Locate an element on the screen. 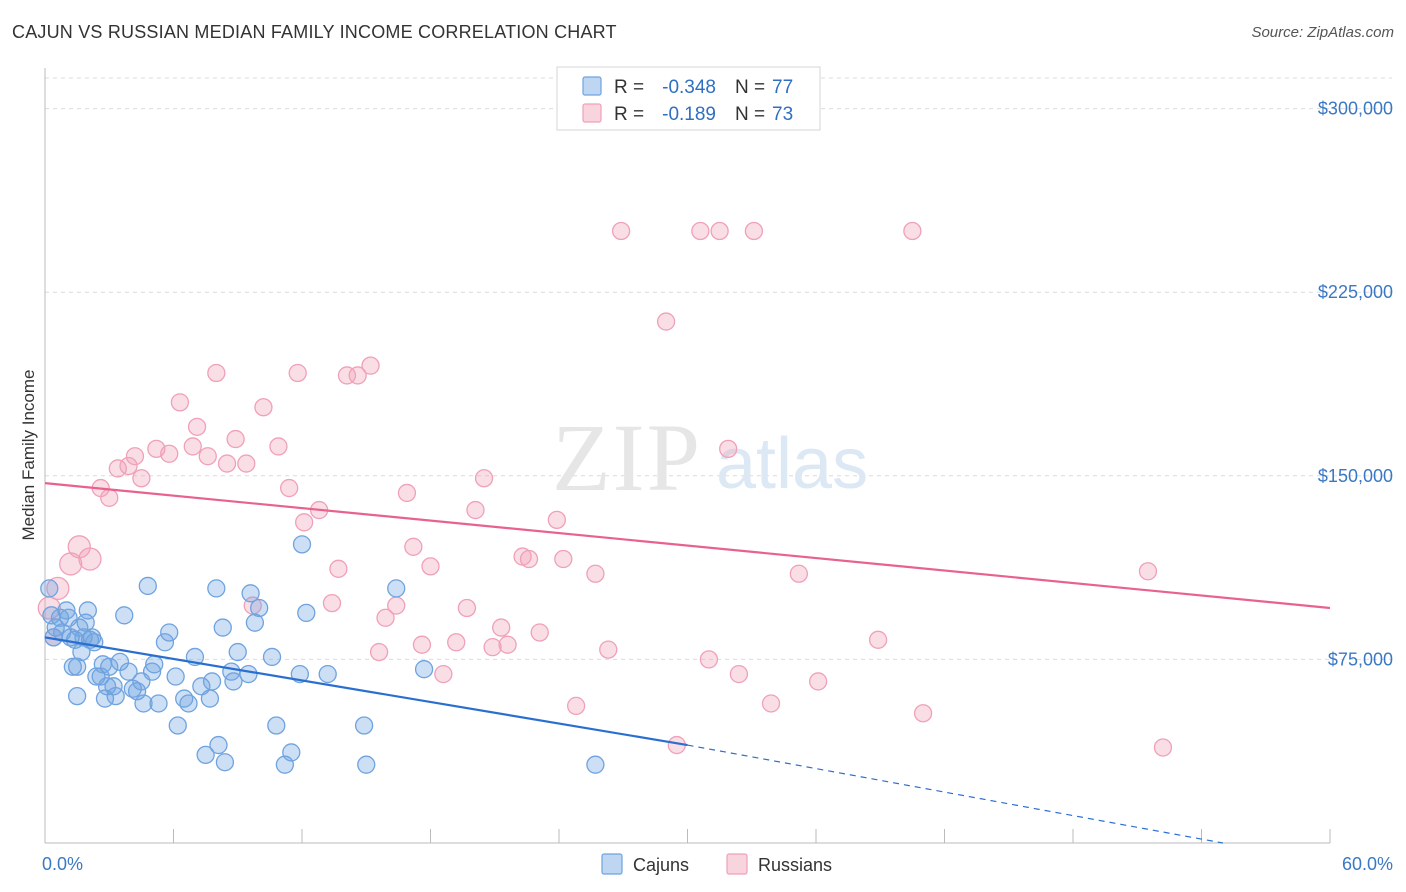  series-legend: Cajuns Russians is located at coordinates (716, 864).